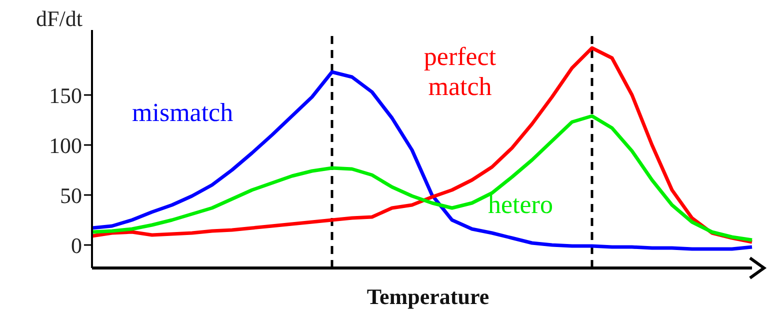  Describe the element at coordinates (520, 205) in the screenshot. I see `series-label: hetero` at that location.